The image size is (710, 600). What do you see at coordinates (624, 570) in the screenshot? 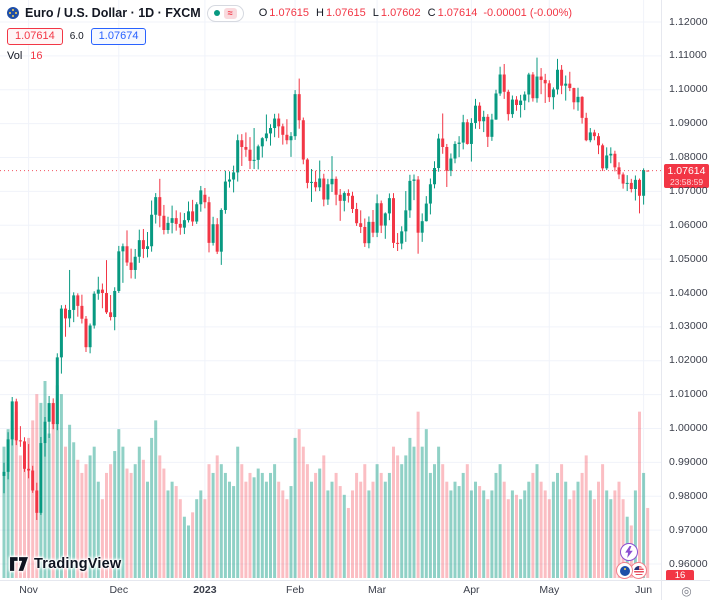
I see `eu-economic-event-button` at bounding box center [624, 570].